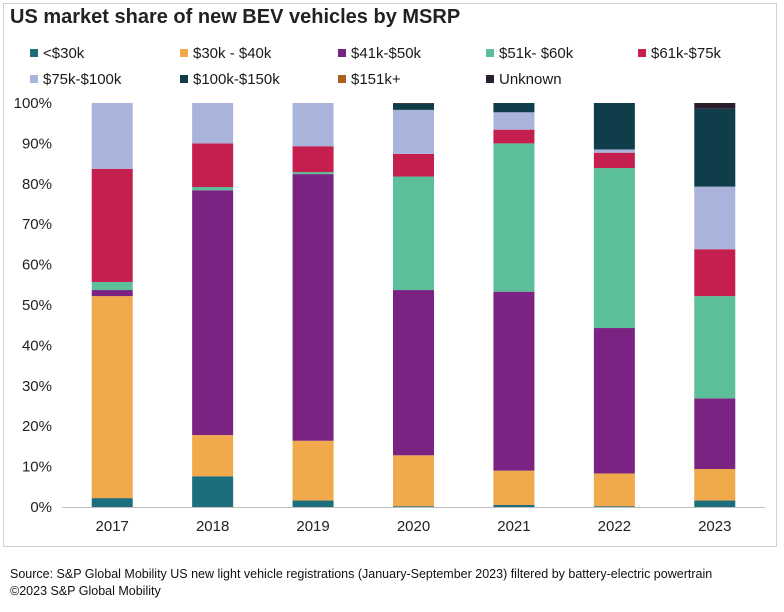 The width and height of the screenshot is (784, 612). What do you see at coordinates (37, 224) in the screenshot?
I see `y-tick-label: 70%` at bounding box center [37, 224].